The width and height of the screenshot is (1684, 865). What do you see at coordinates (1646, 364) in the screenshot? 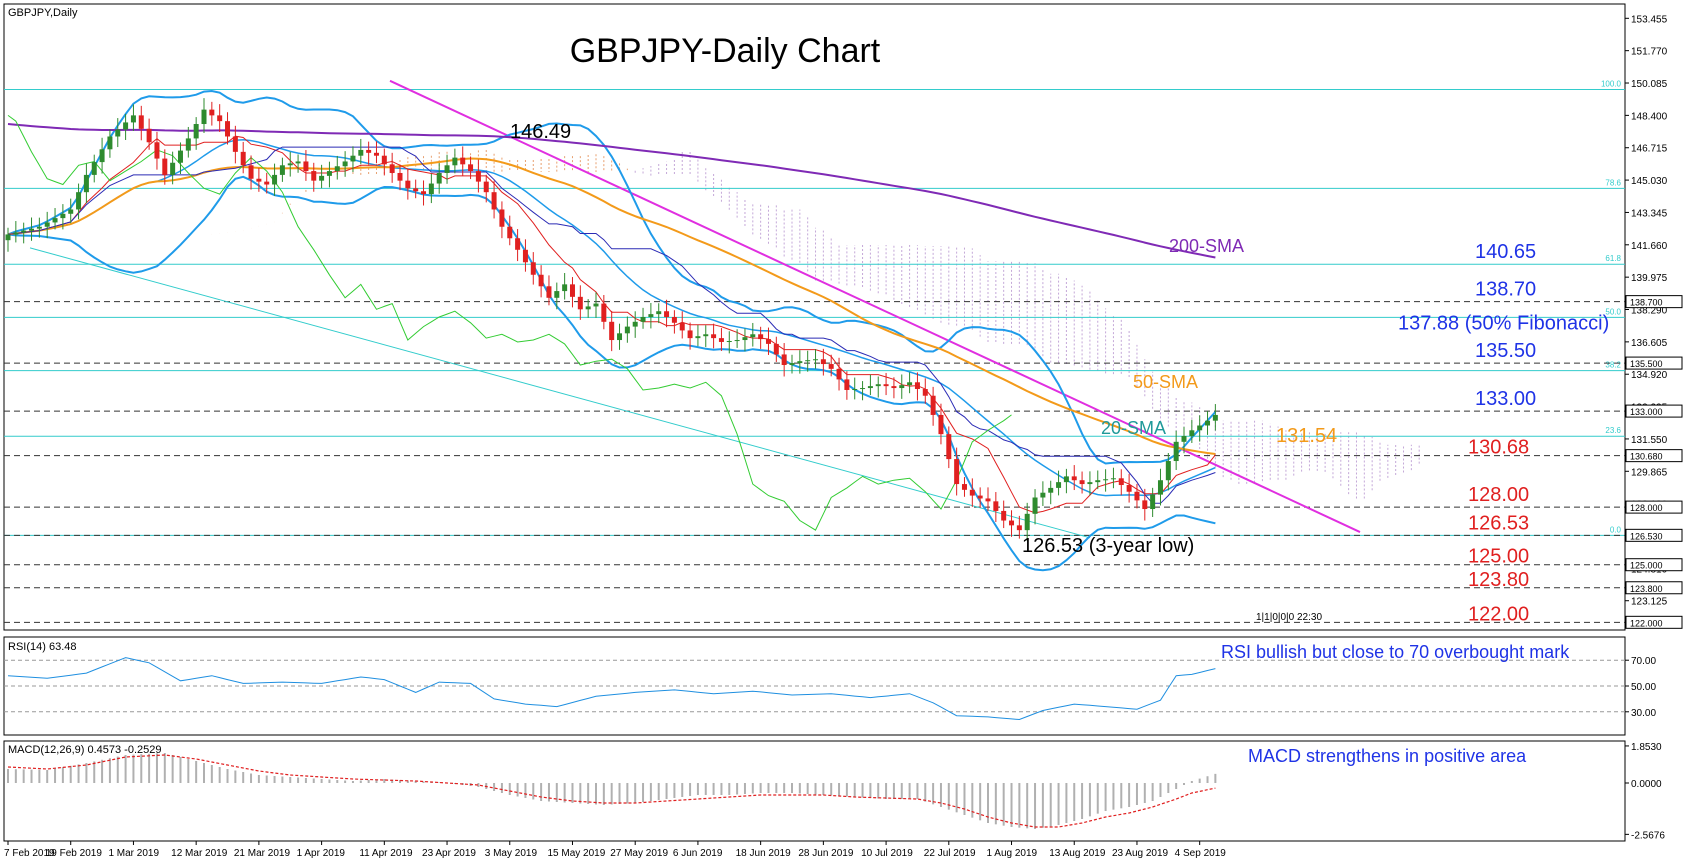
I see `level-price-box-text: 135.500` at bounding box center [1646, 364].